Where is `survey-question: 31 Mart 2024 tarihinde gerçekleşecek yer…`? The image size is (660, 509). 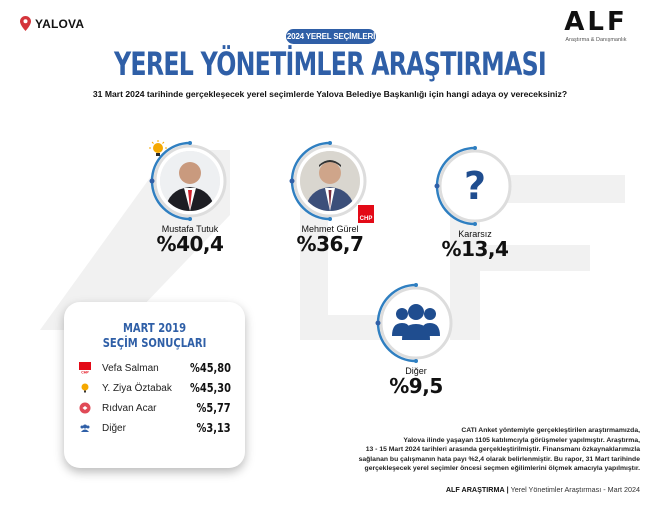 survey-question: 31 Mart 2024 tarihinde gerçekleşecek yer… is located at coordinates (330, 94).